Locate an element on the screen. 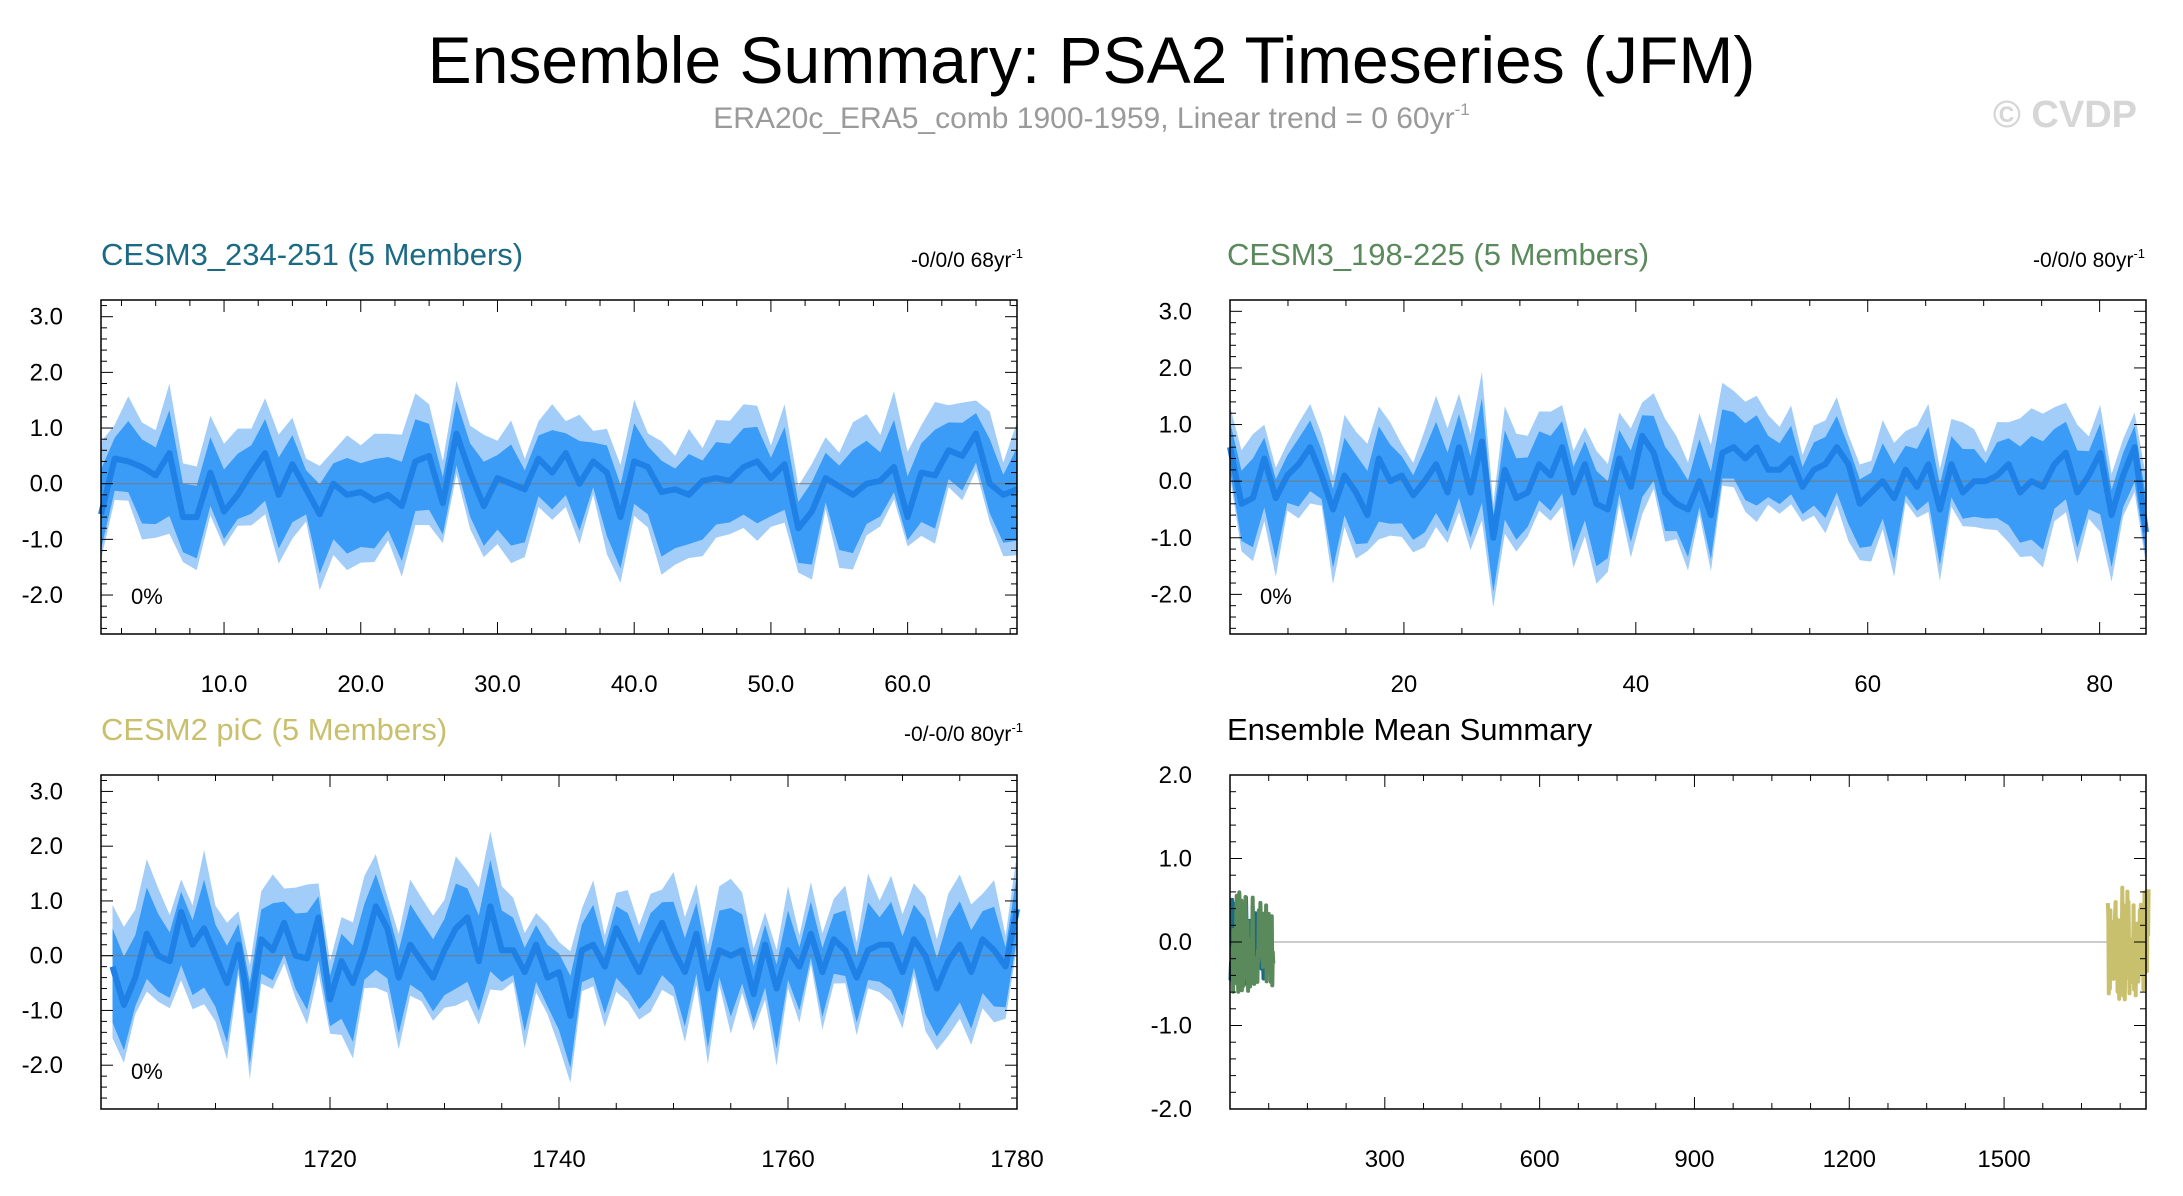 The width and height of the screenshot is (2183, 1196). series-cesm2-pic is located at coordinates (2128, 943).